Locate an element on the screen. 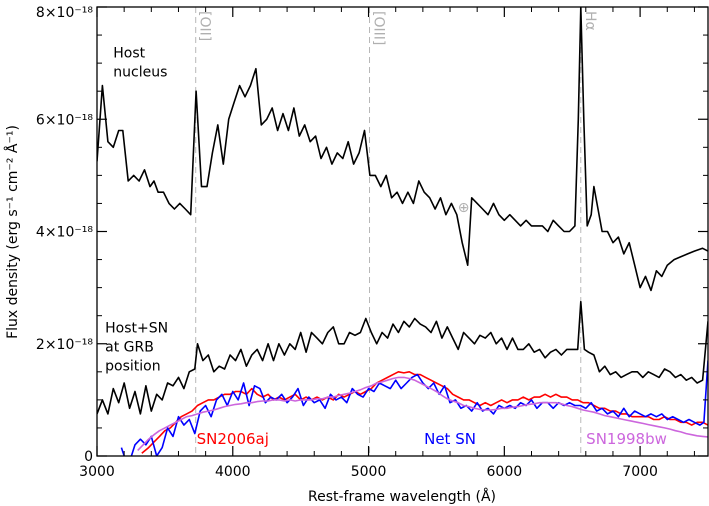 The image size is (709, 506). annotation-line: nucleus is located at coordinates (140, 73).